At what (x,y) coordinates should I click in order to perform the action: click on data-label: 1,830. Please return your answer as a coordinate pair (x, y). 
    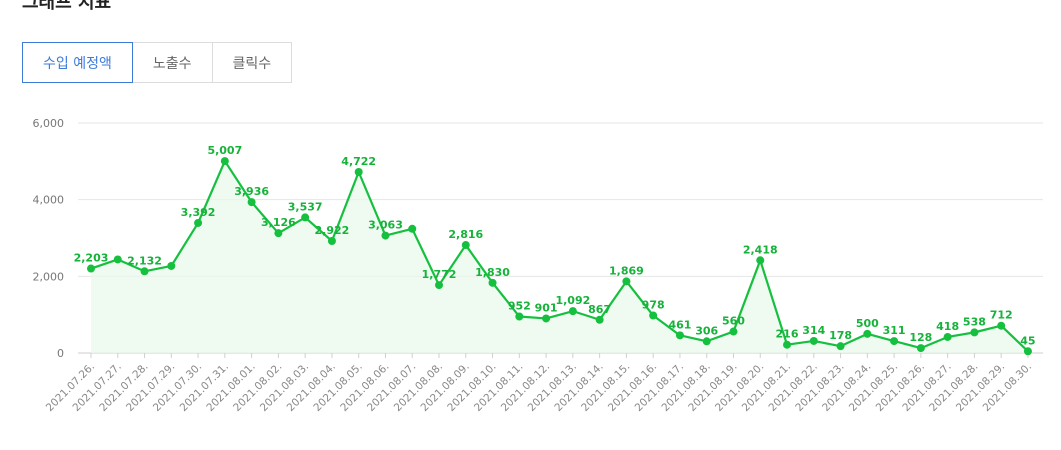
    Looking at the image, I should click on (492, 272).